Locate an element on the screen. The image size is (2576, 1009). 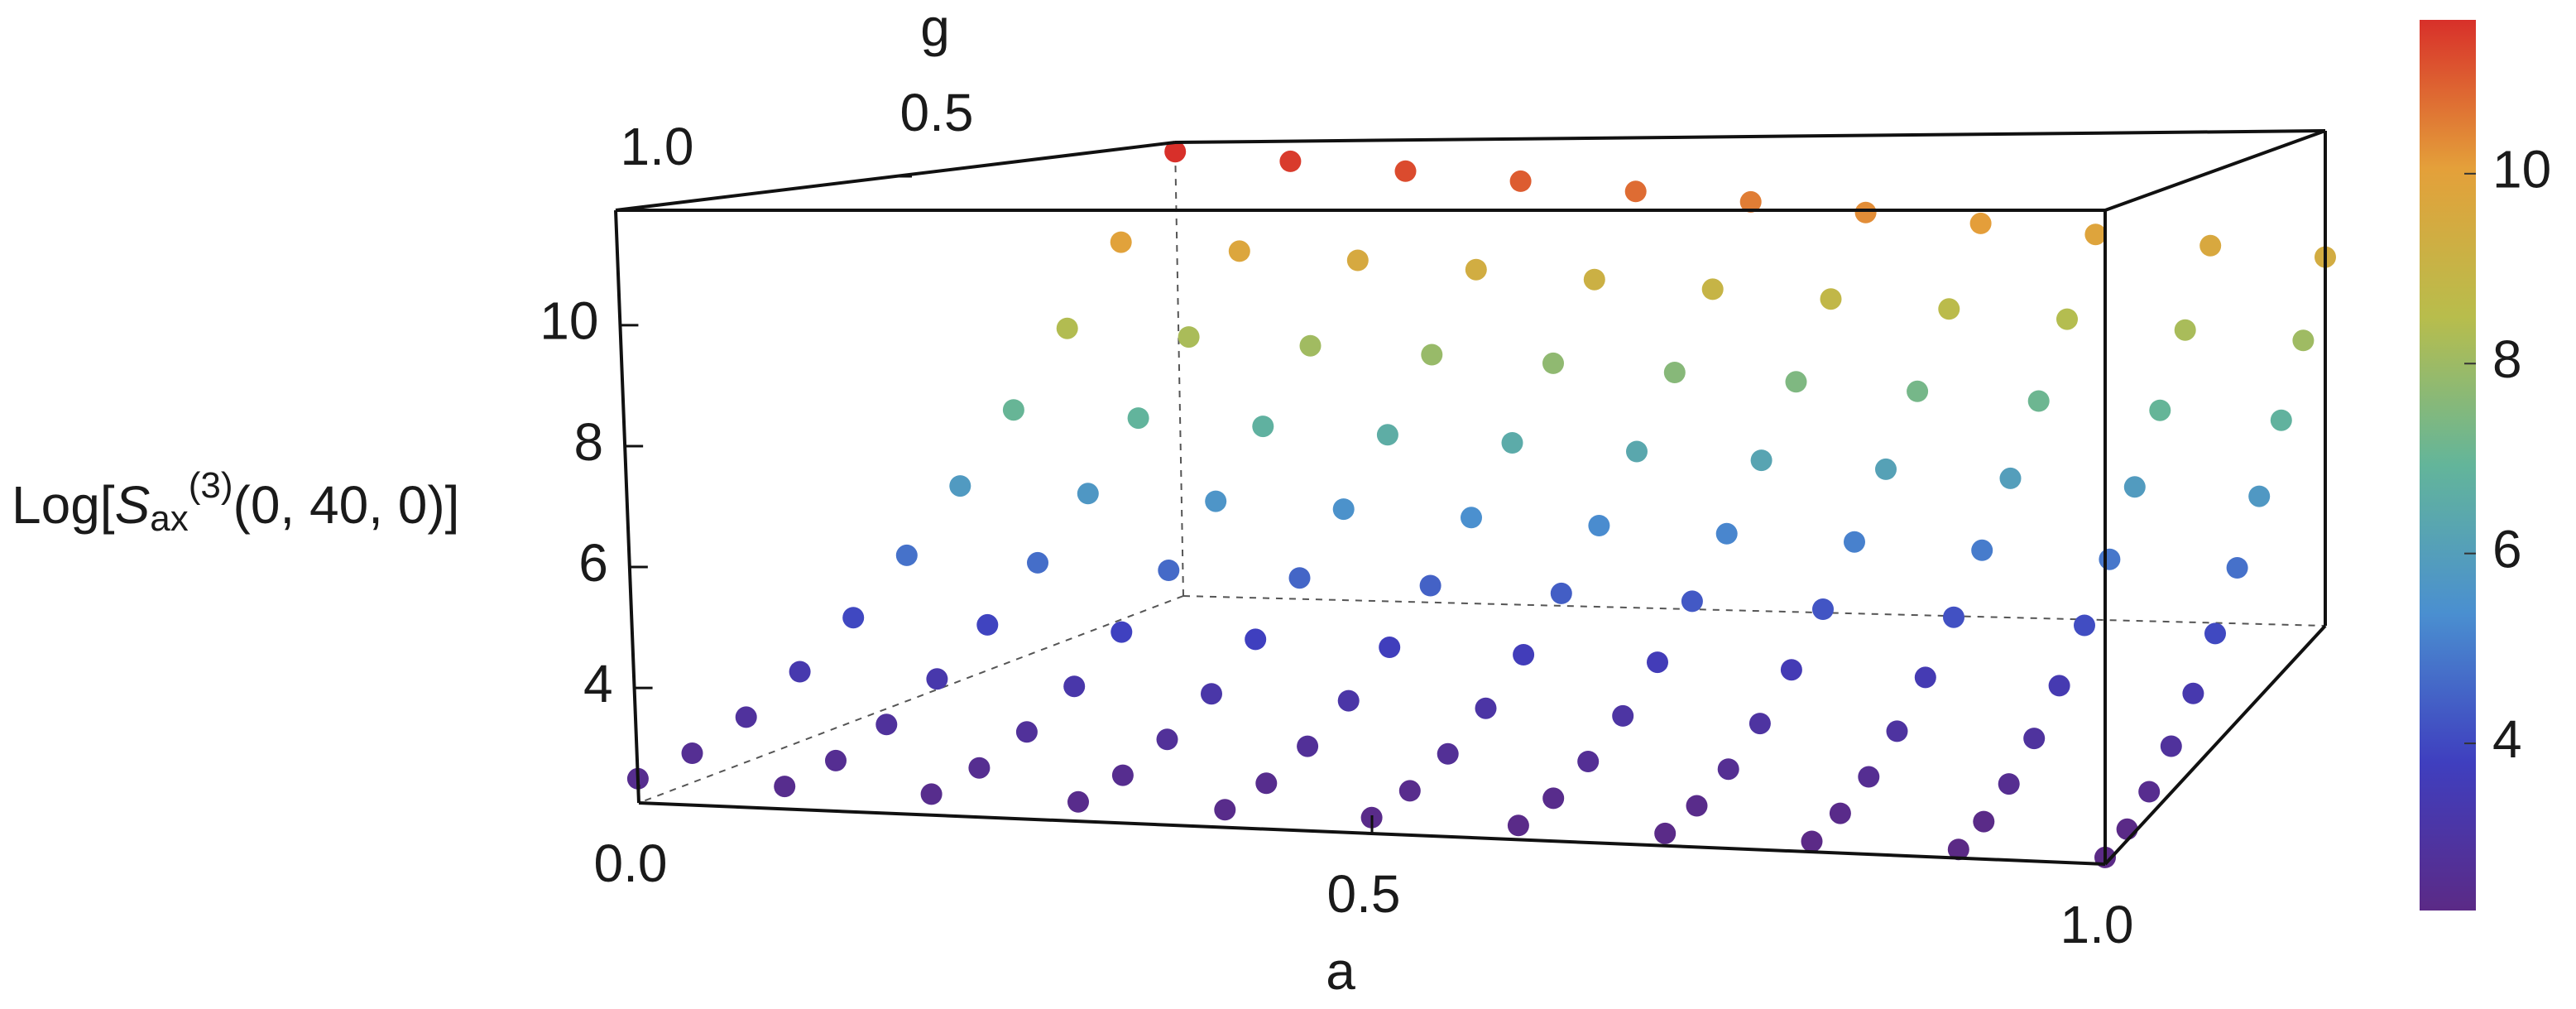
y-tick-label: 0.5 is located at coordinates (937, 112).